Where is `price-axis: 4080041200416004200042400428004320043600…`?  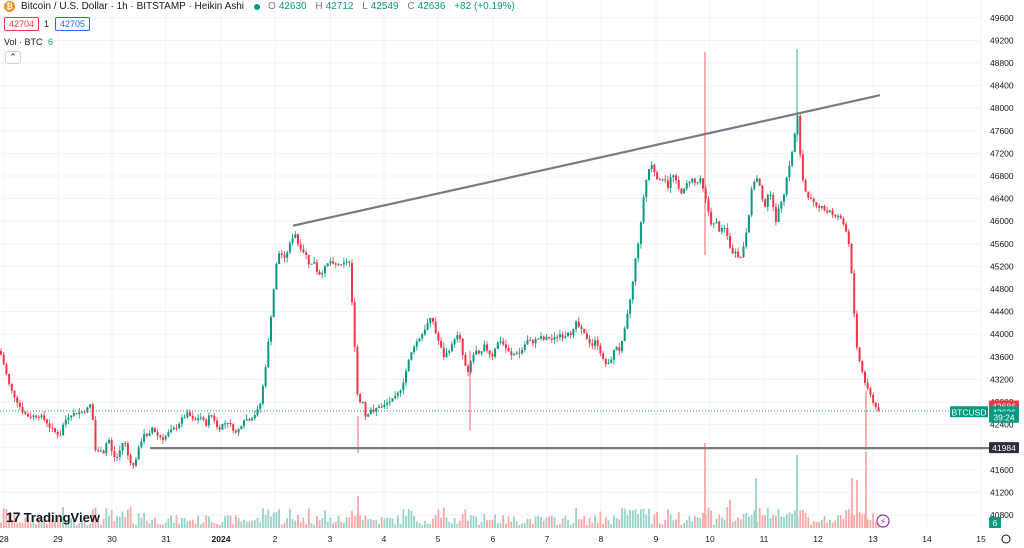
price-axis: 4080041200416004200042400428004320043600… is located at coordinates (1002, 266).